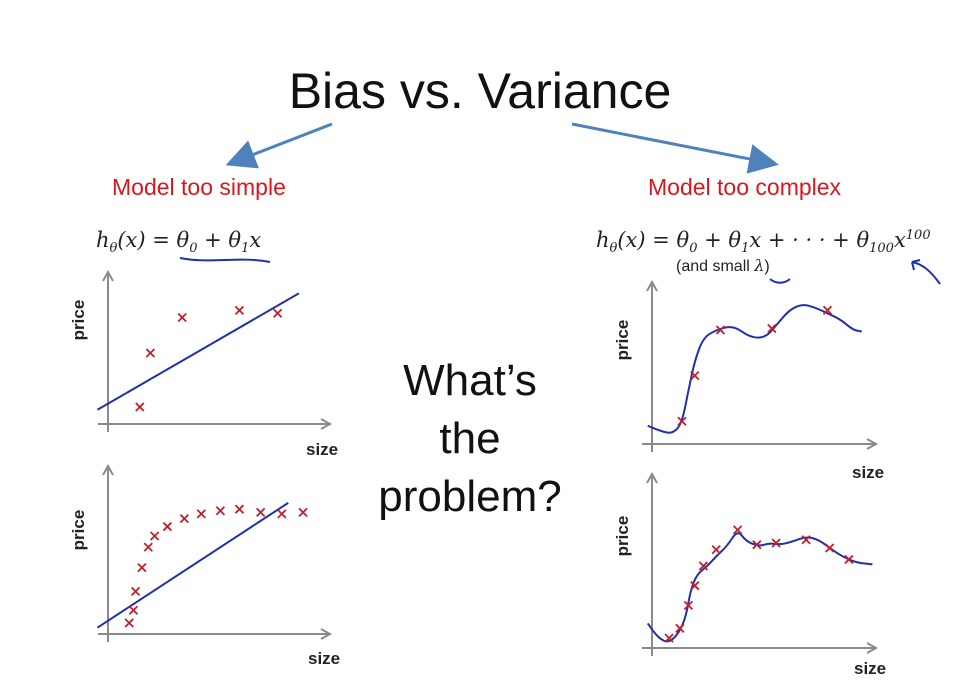 The image size is (960, 684). I want to click on left-formula: hθ(x) = θ0 + θ1x, so click(179, 242).